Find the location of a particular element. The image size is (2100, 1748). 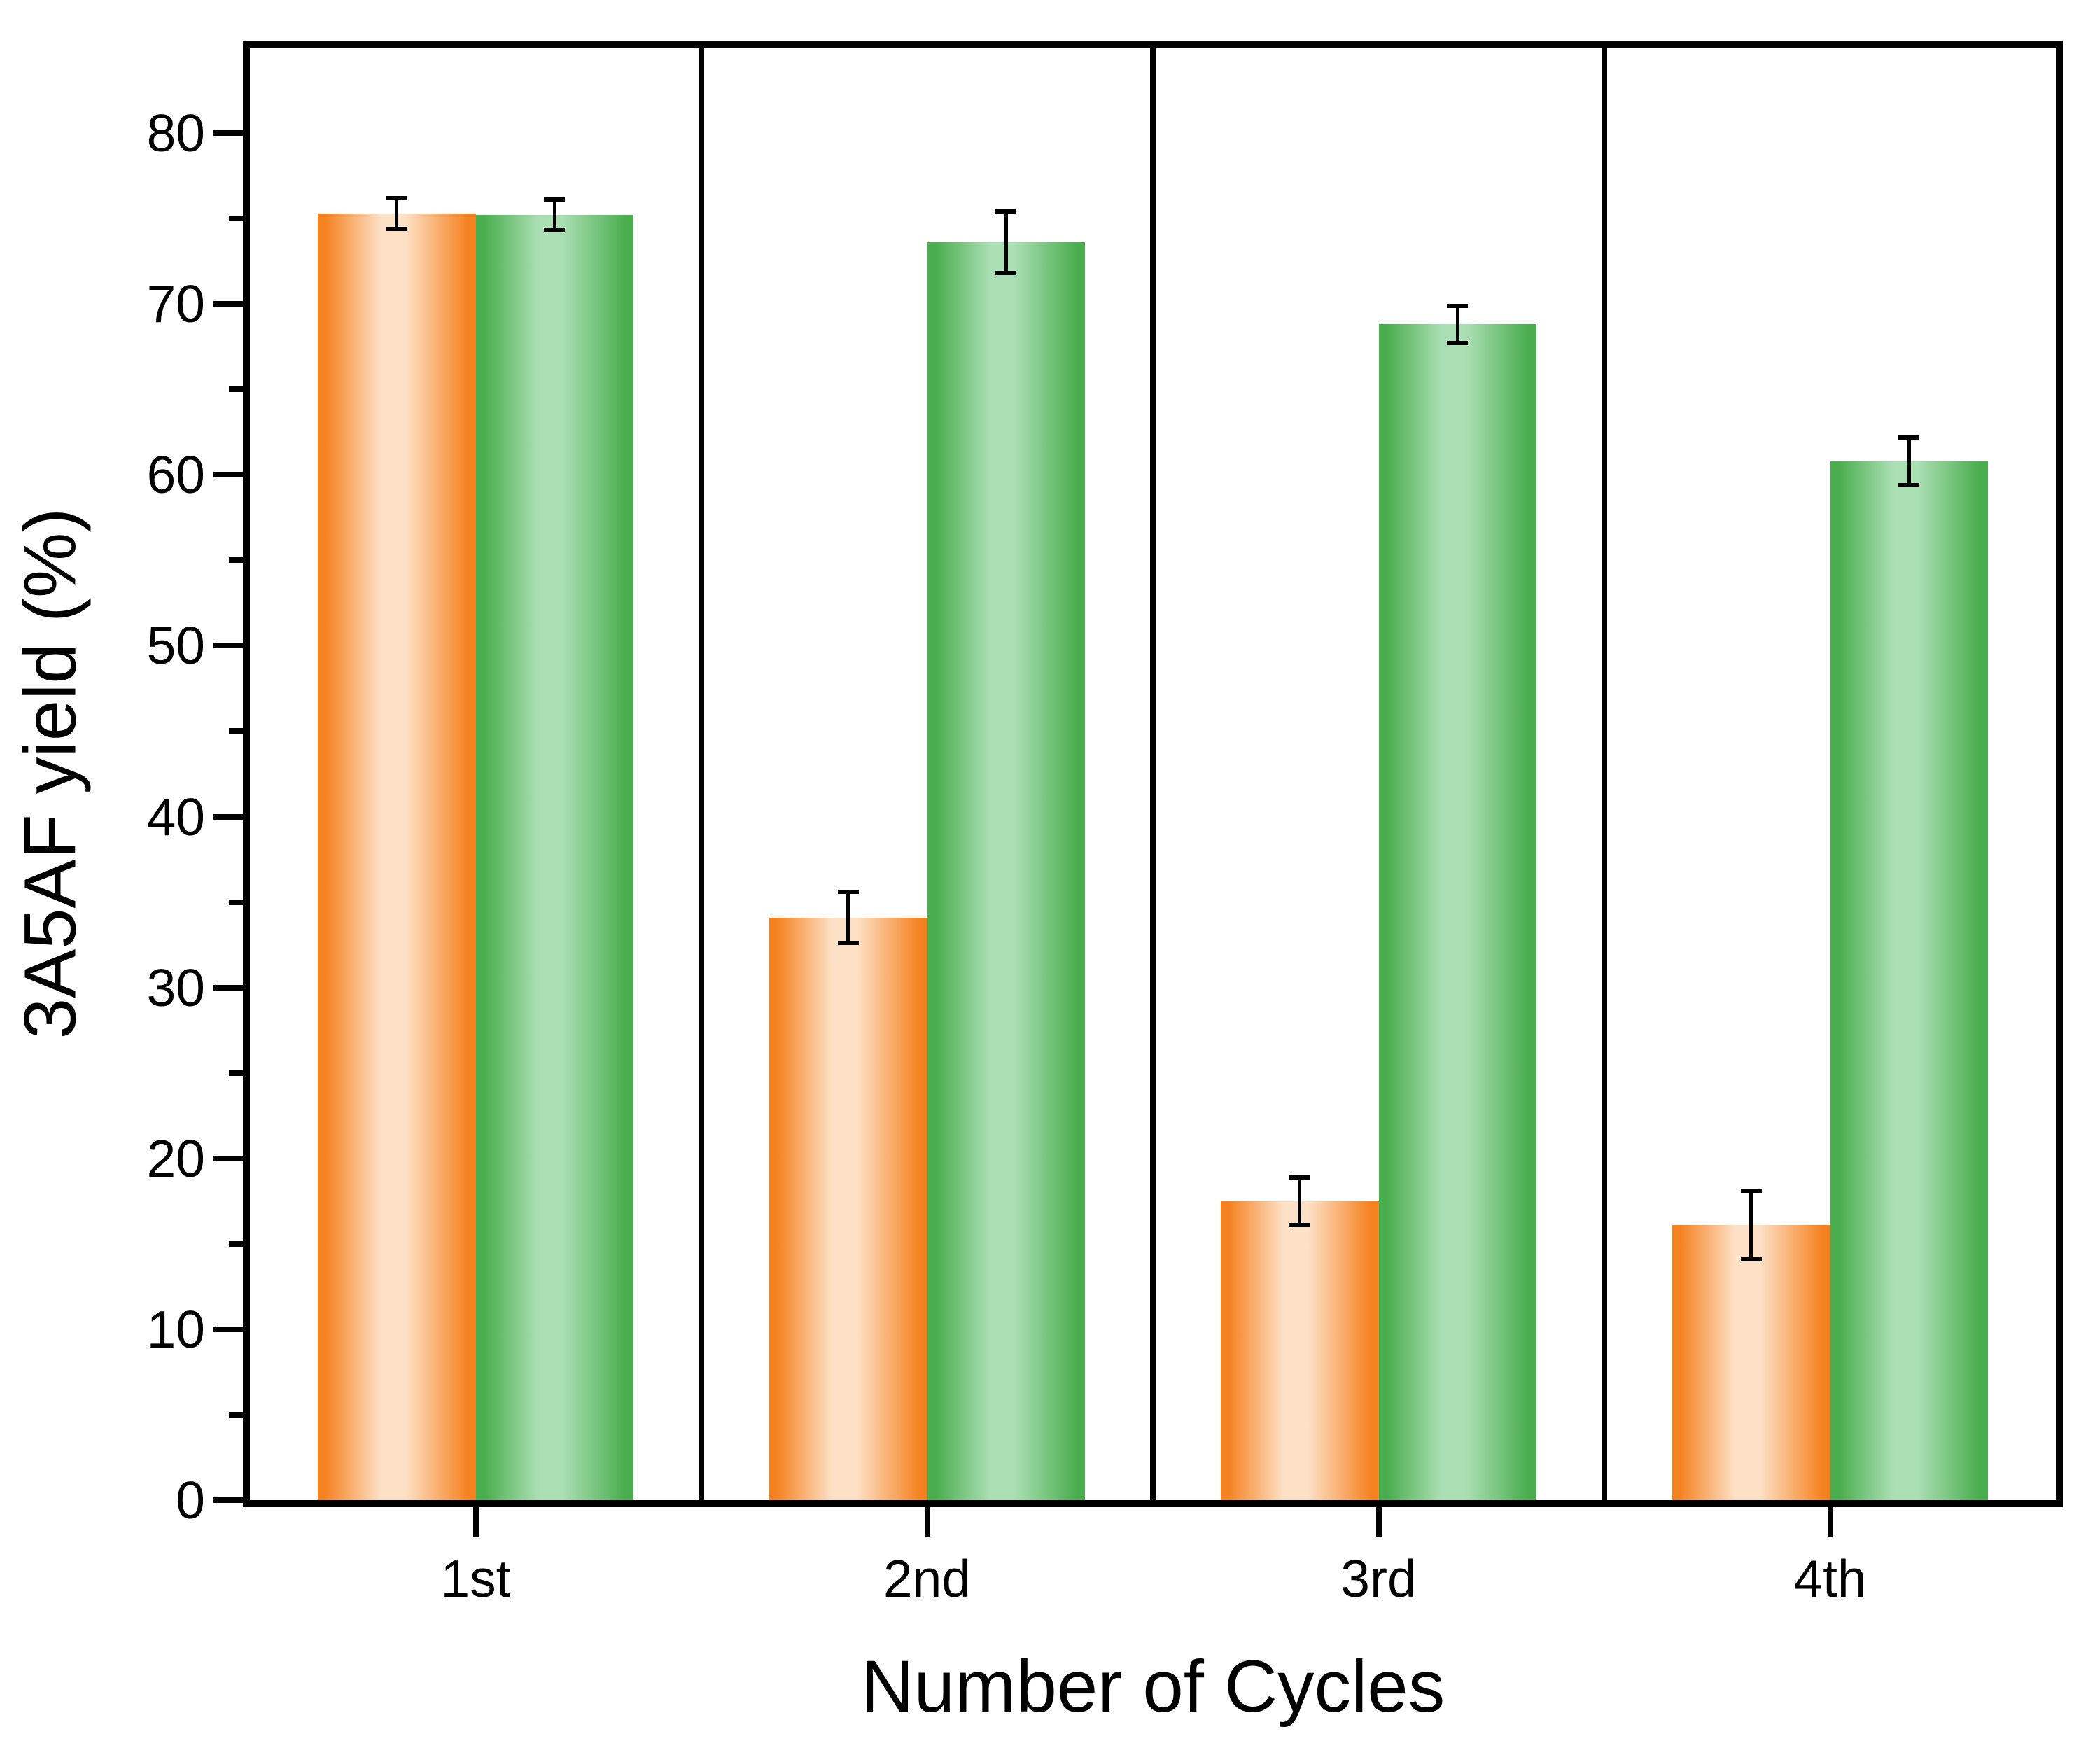

error-bar-line-green-series-3rd is located at coordinates (1457, 324).